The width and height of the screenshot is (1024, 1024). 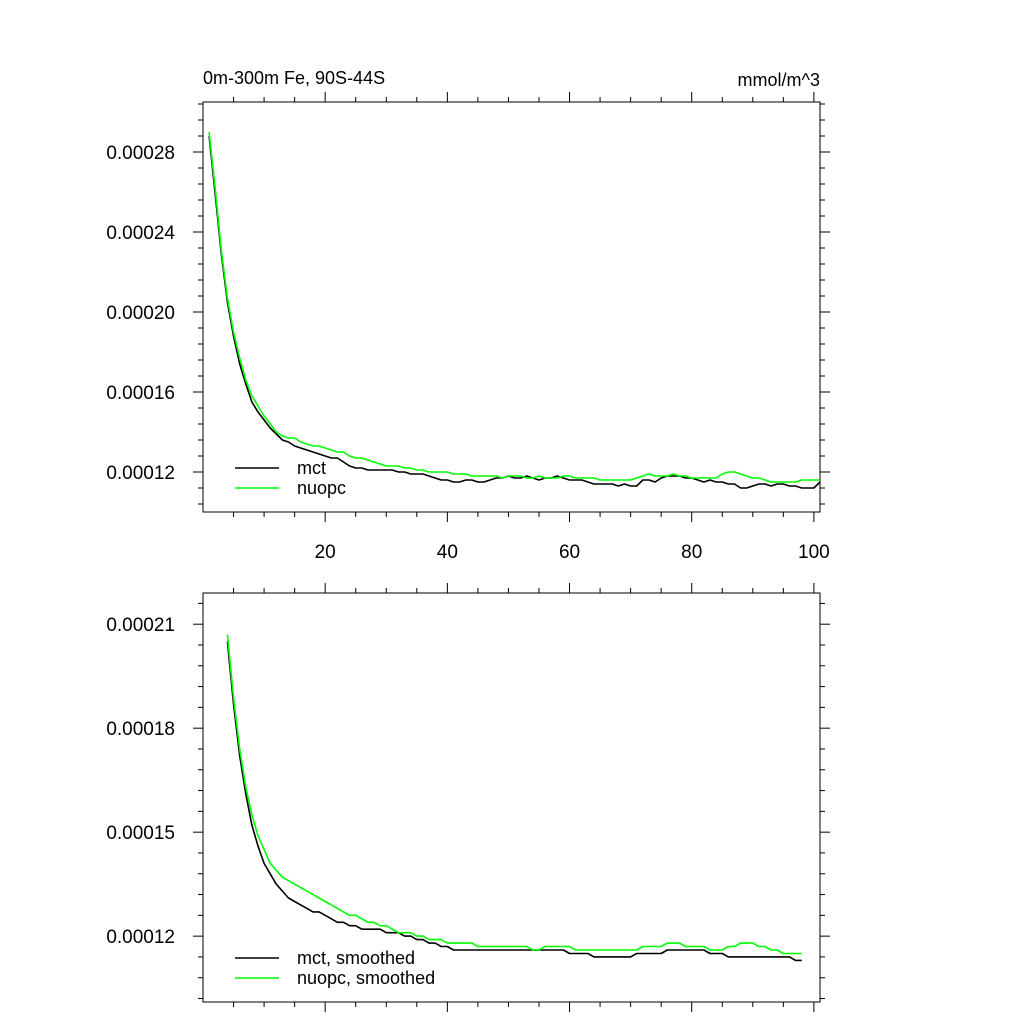 I want to click on x-tick-label: 80, so click(x=691, y=552).